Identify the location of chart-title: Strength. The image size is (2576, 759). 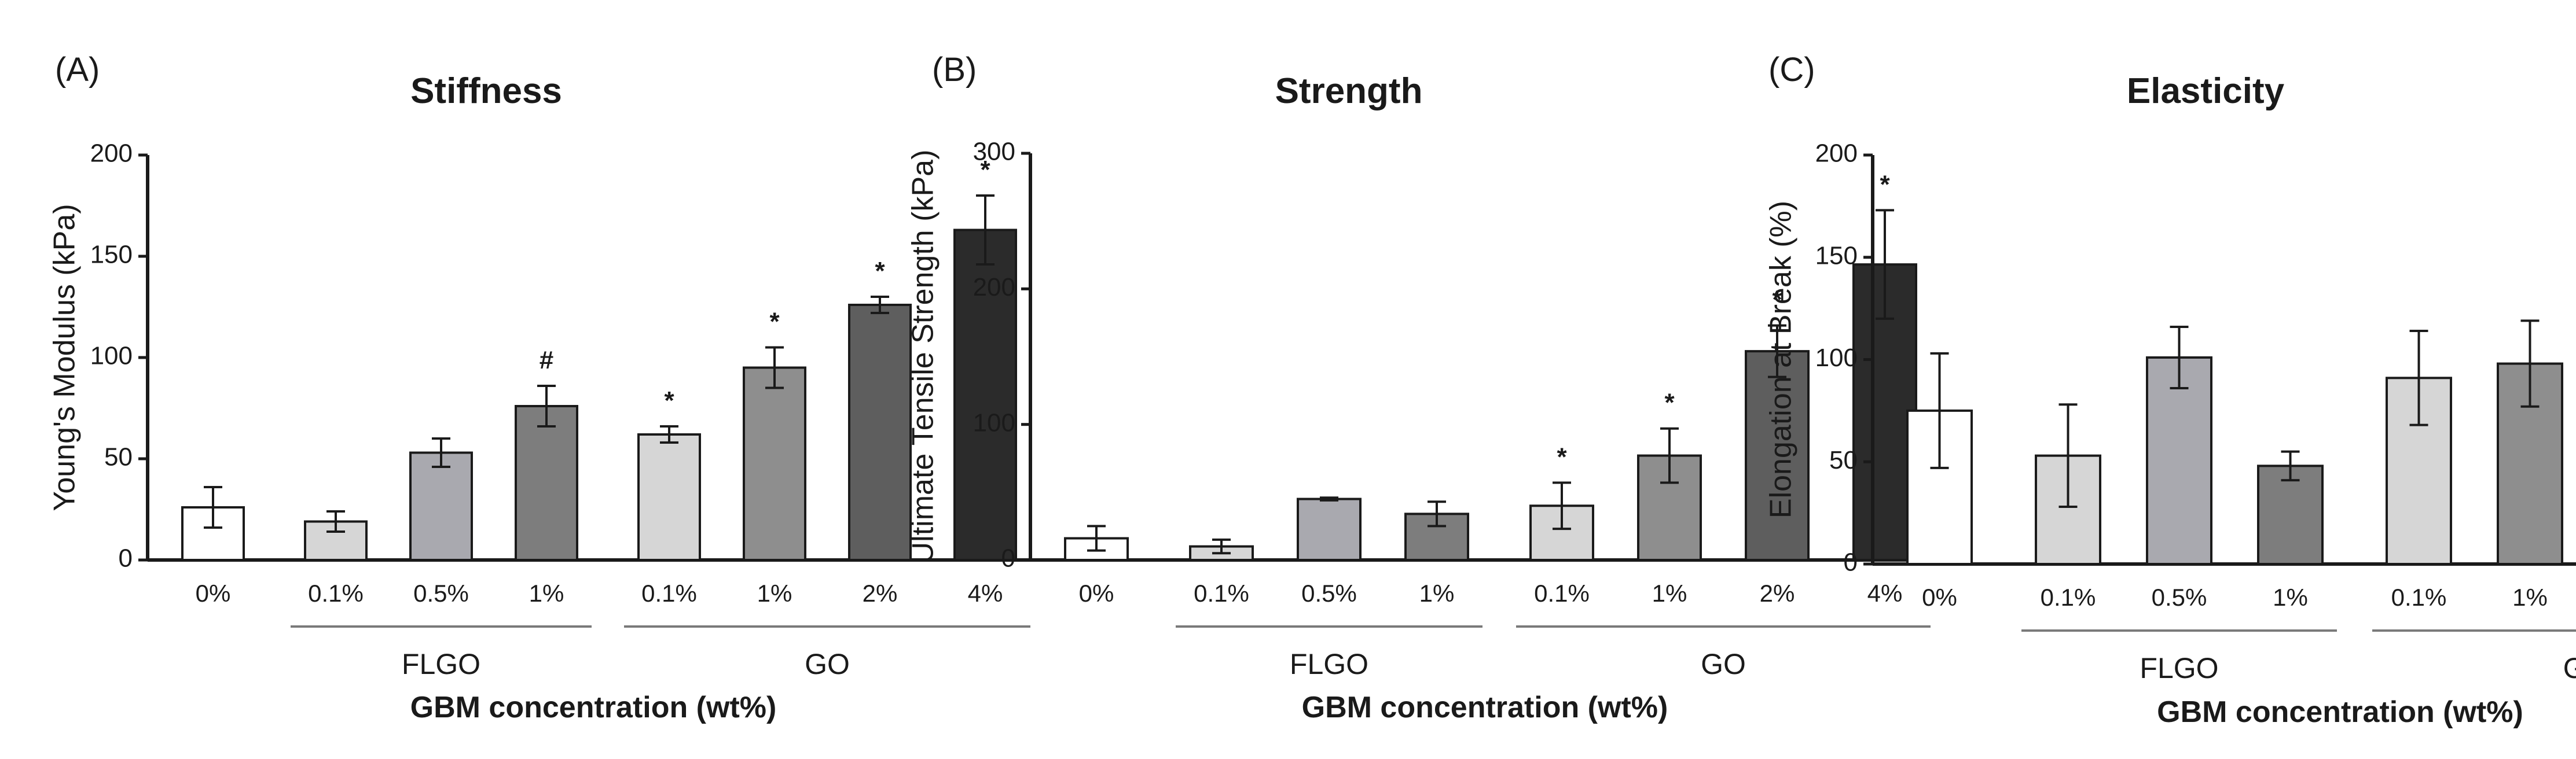
(1349, 91).